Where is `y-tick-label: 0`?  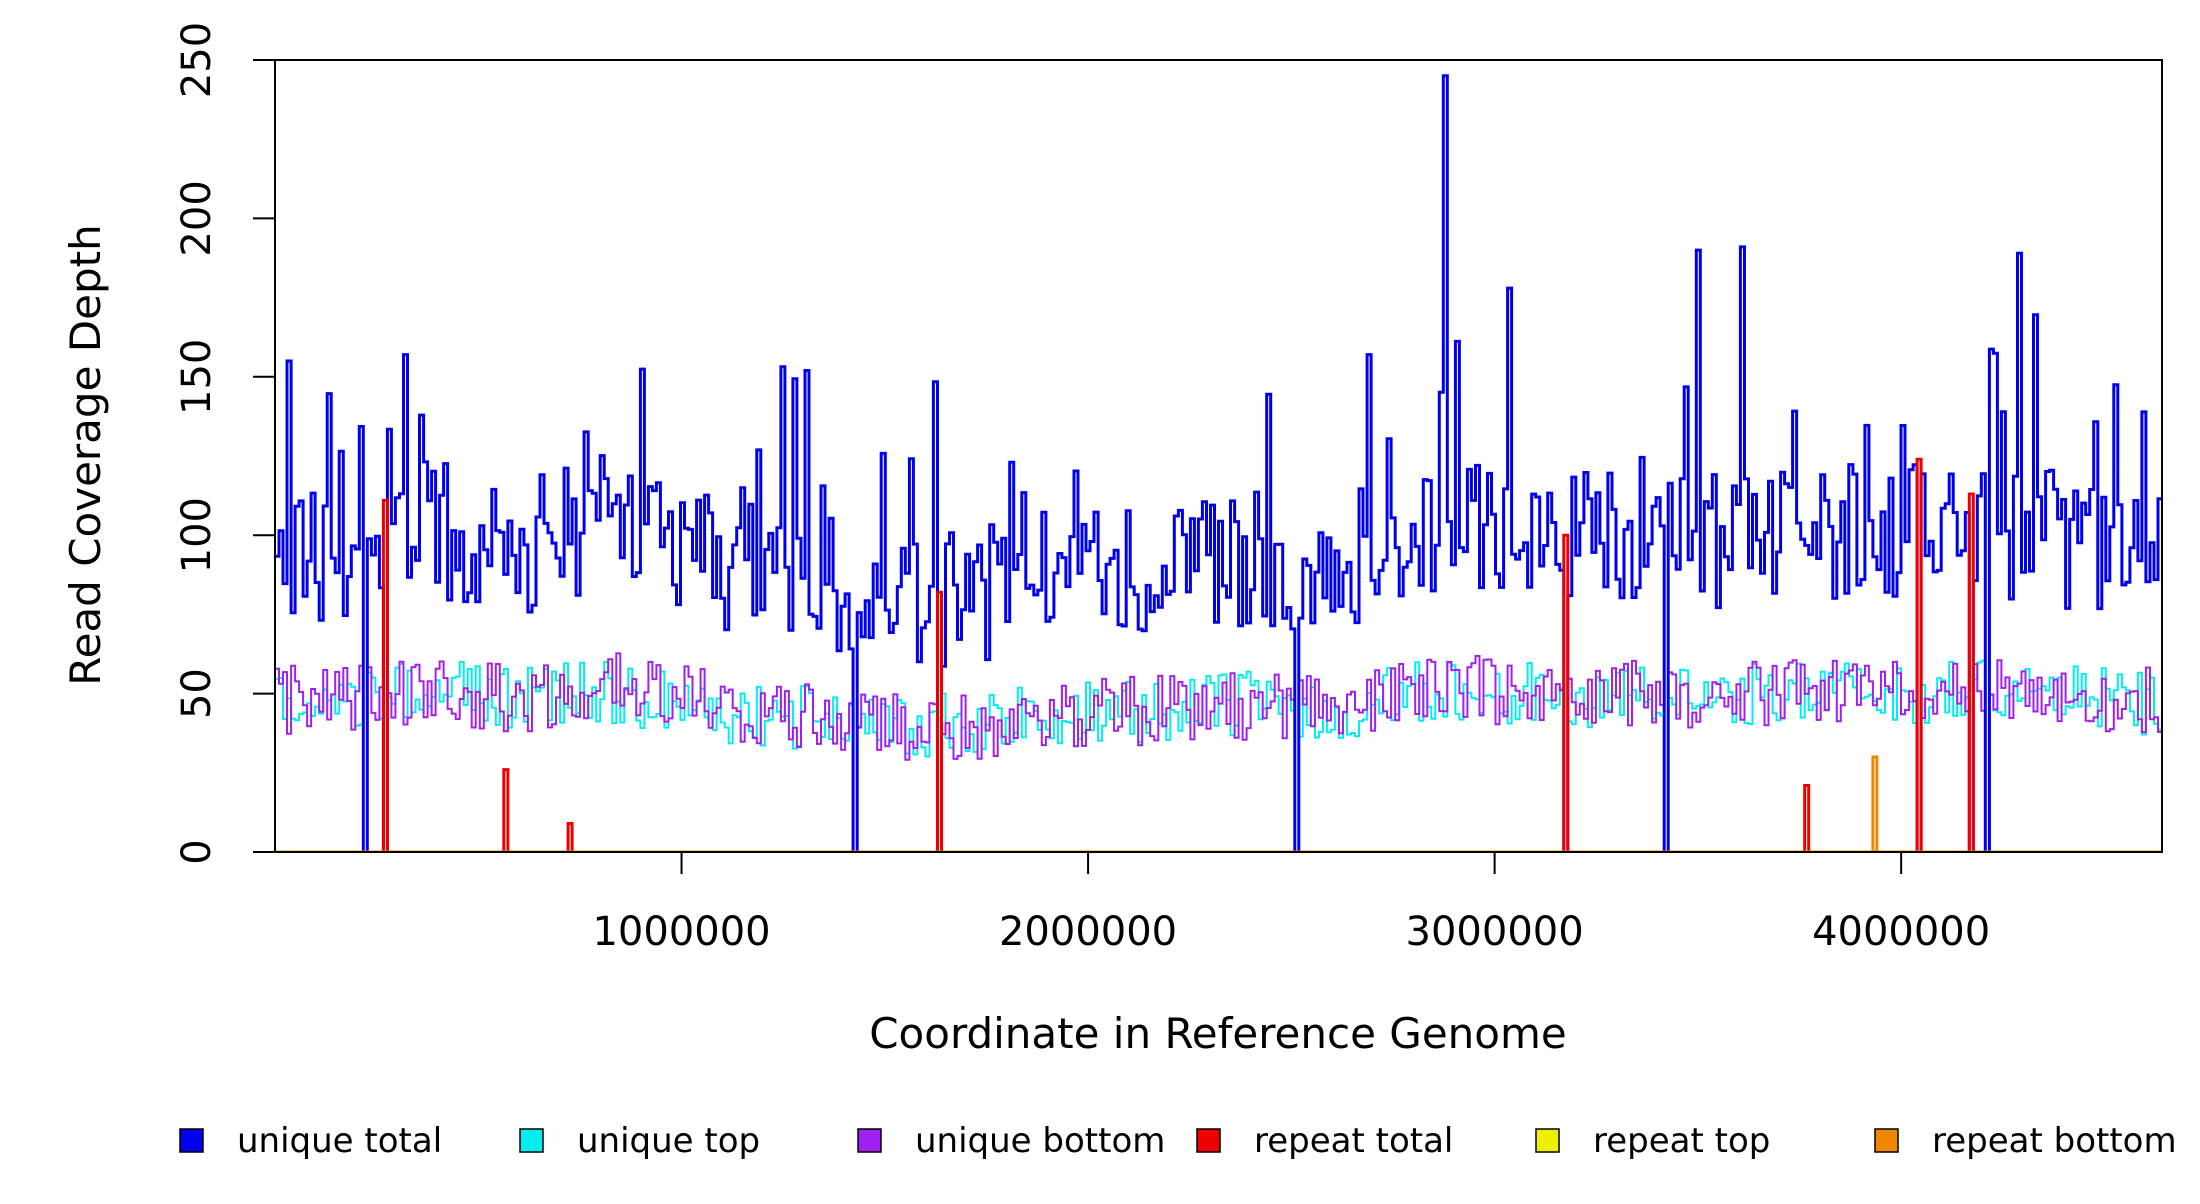 y-tick-label: 0 is located at coordinates (197, 851).